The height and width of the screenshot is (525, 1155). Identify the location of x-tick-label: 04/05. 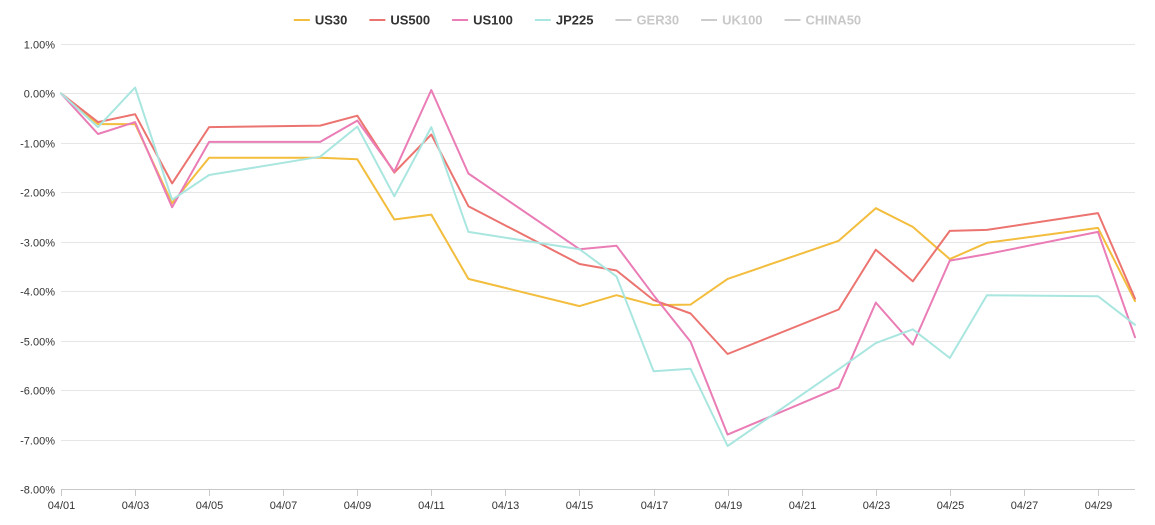
(210, 506).